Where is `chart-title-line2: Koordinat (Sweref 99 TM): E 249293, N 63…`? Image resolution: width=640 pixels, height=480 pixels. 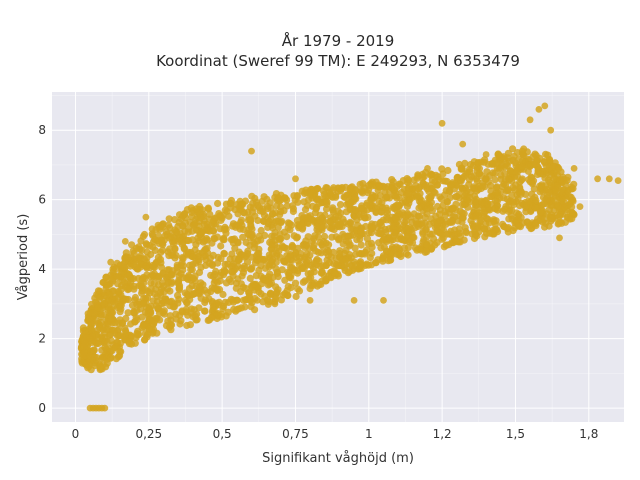
chart-title-line2: Koordinat (Sweref 99 TM): E 249293, N 63… is located at coordinates (338, 61).